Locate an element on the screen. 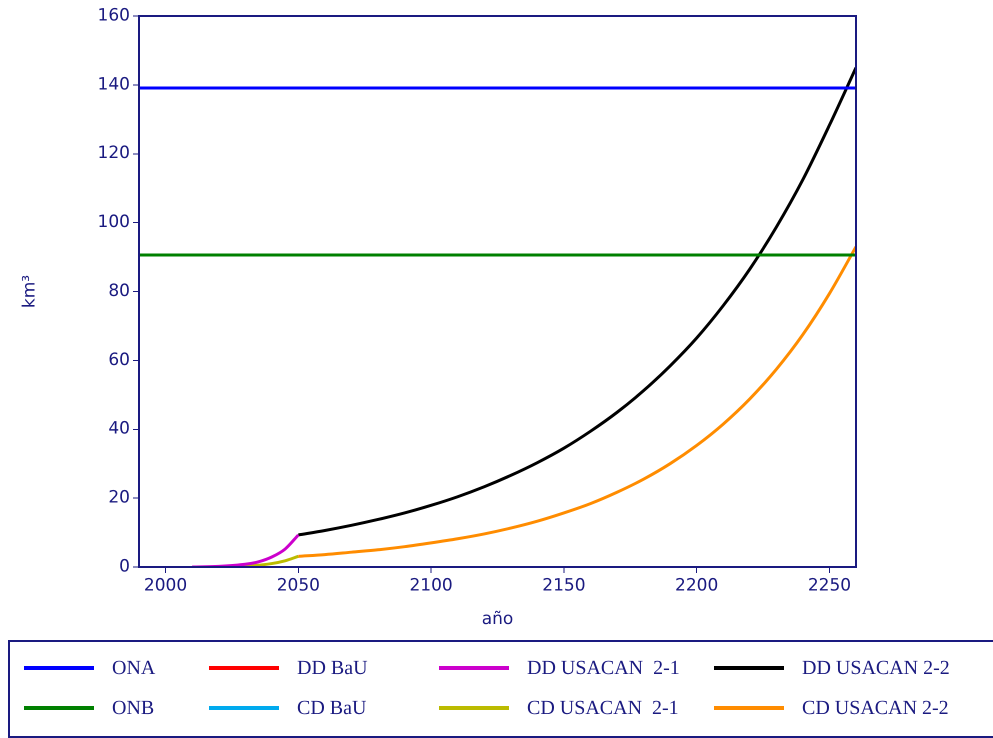 This screenshot has width=993, height=738. legend-label: DD BaU is located at coordinates (332, 668).